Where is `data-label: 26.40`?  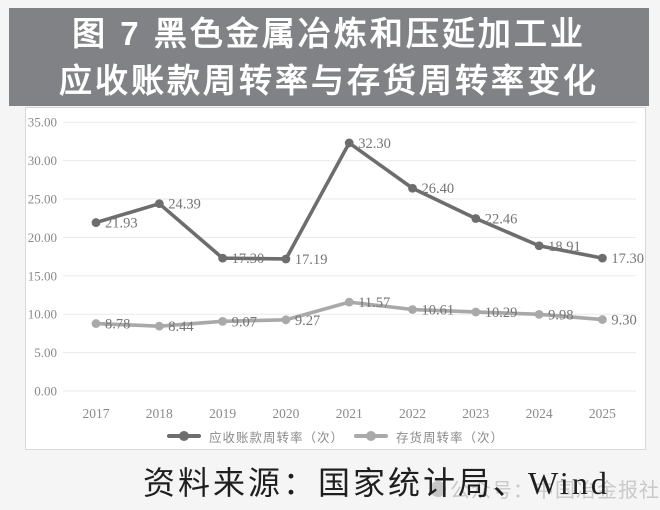
data-label: 26.40 is located at coordinates (438, 189).